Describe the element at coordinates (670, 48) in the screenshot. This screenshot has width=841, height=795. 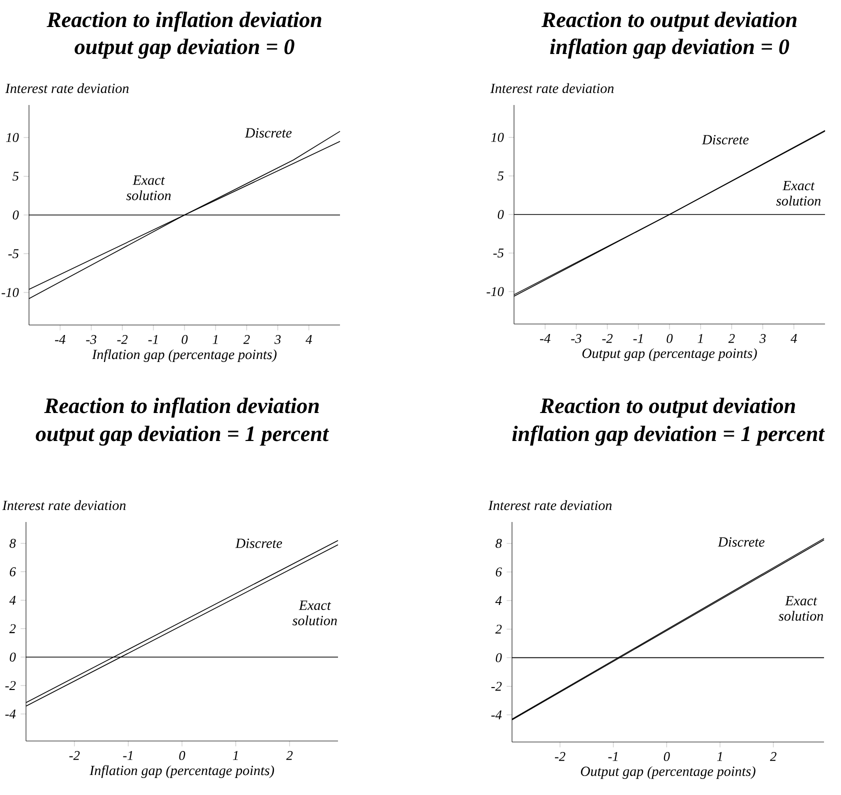
I see `chart-subtitle: inflation gap deviation = 0` at that location.